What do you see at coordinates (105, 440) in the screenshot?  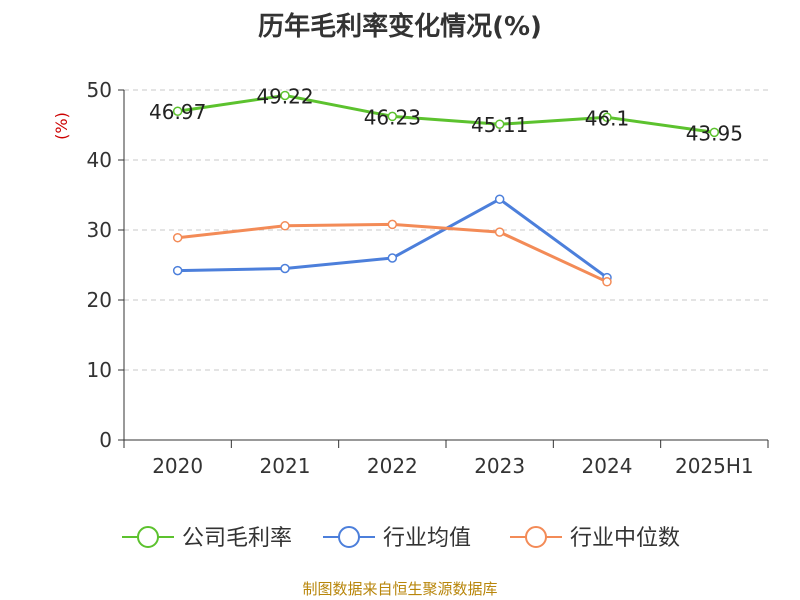 I see `y-tick-label: 0` at bounding box center [105, 440].